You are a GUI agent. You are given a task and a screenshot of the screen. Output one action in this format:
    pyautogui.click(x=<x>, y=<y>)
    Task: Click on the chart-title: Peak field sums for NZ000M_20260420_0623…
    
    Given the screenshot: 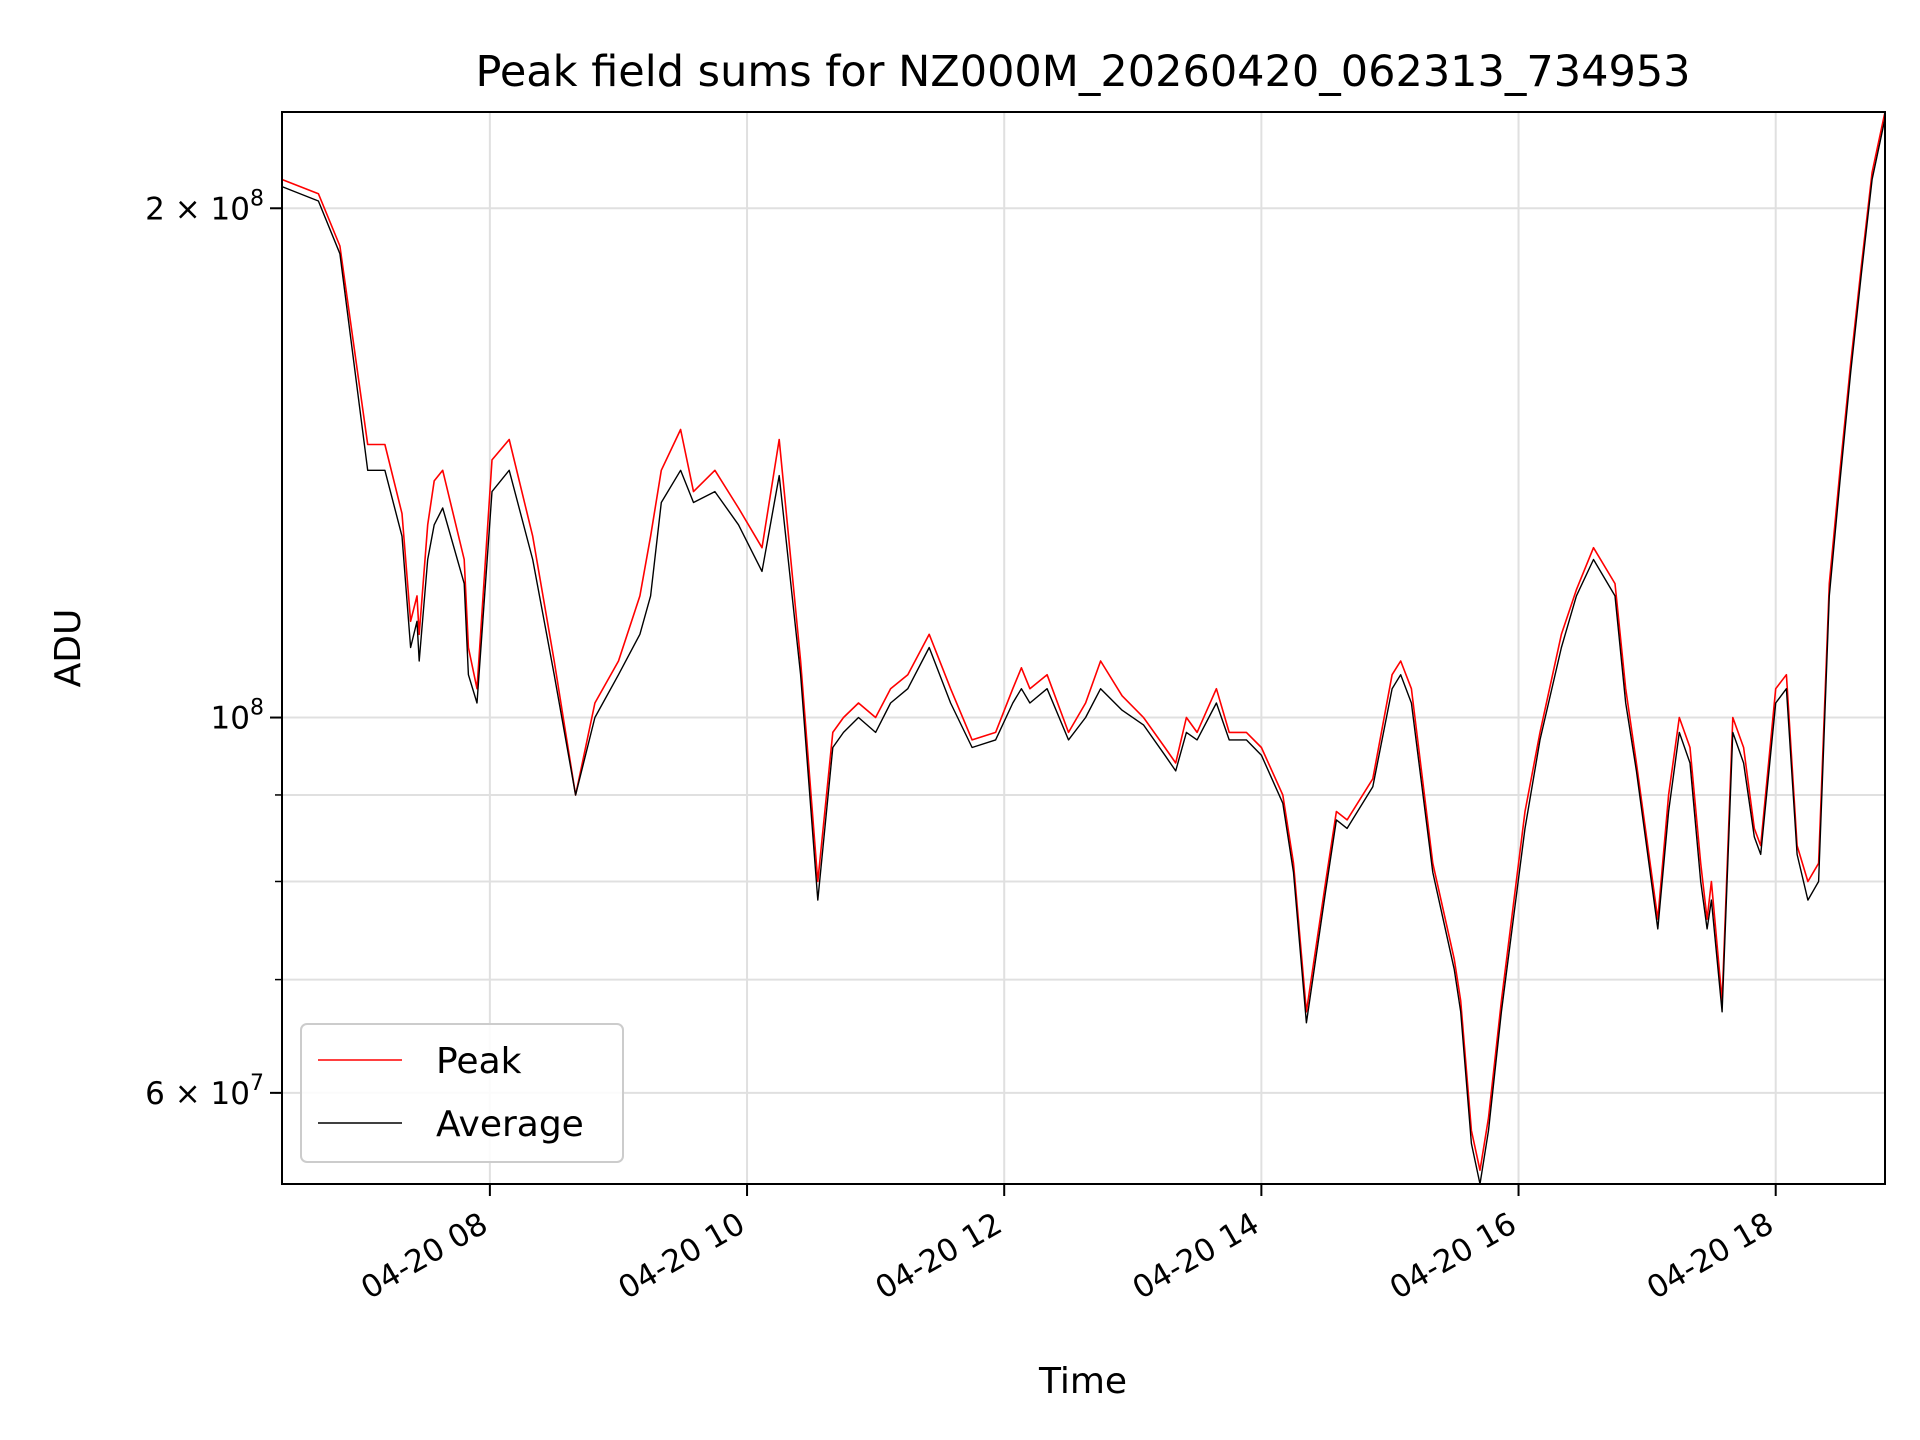 What is the action you would take?
    pyautogui.click(x=1082, y=72)
    